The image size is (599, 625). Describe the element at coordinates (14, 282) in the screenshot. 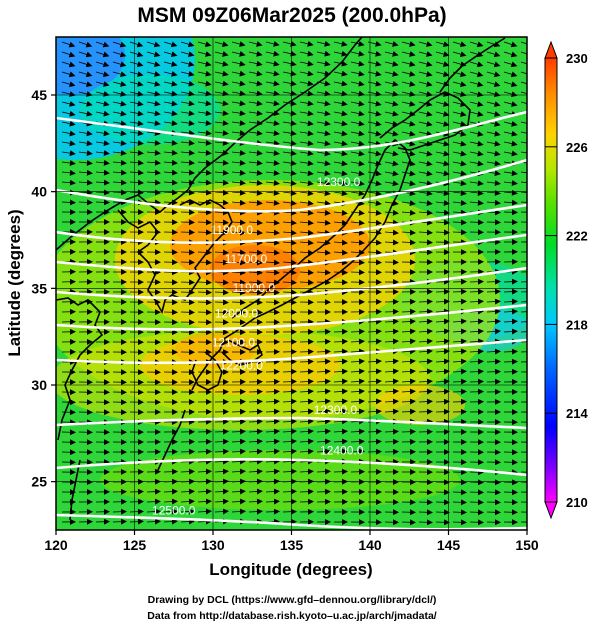

I see `y-axis-label: Latitude (degrees)` at that location.